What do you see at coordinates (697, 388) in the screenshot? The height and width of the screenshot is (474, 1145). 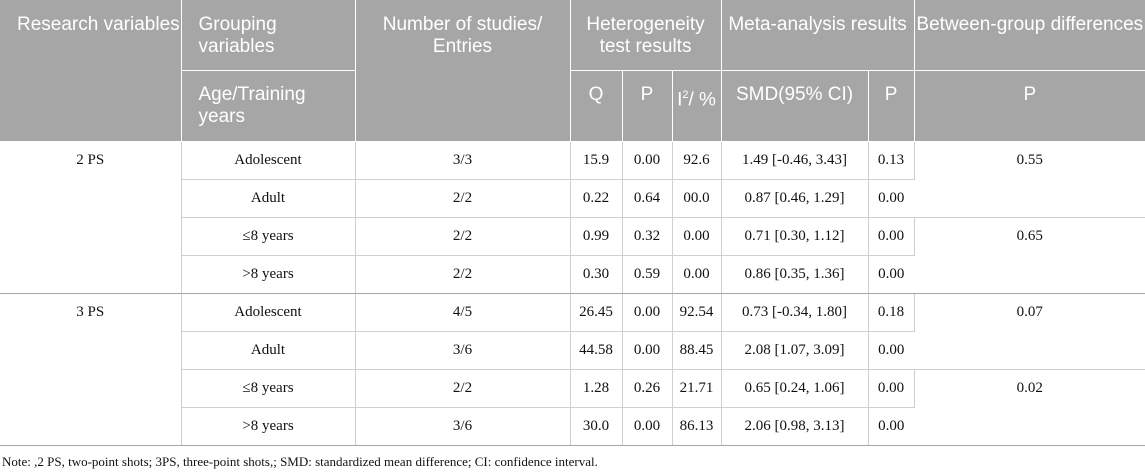 I see `i2-cell: 21.71` at bounding box center [697, 388].